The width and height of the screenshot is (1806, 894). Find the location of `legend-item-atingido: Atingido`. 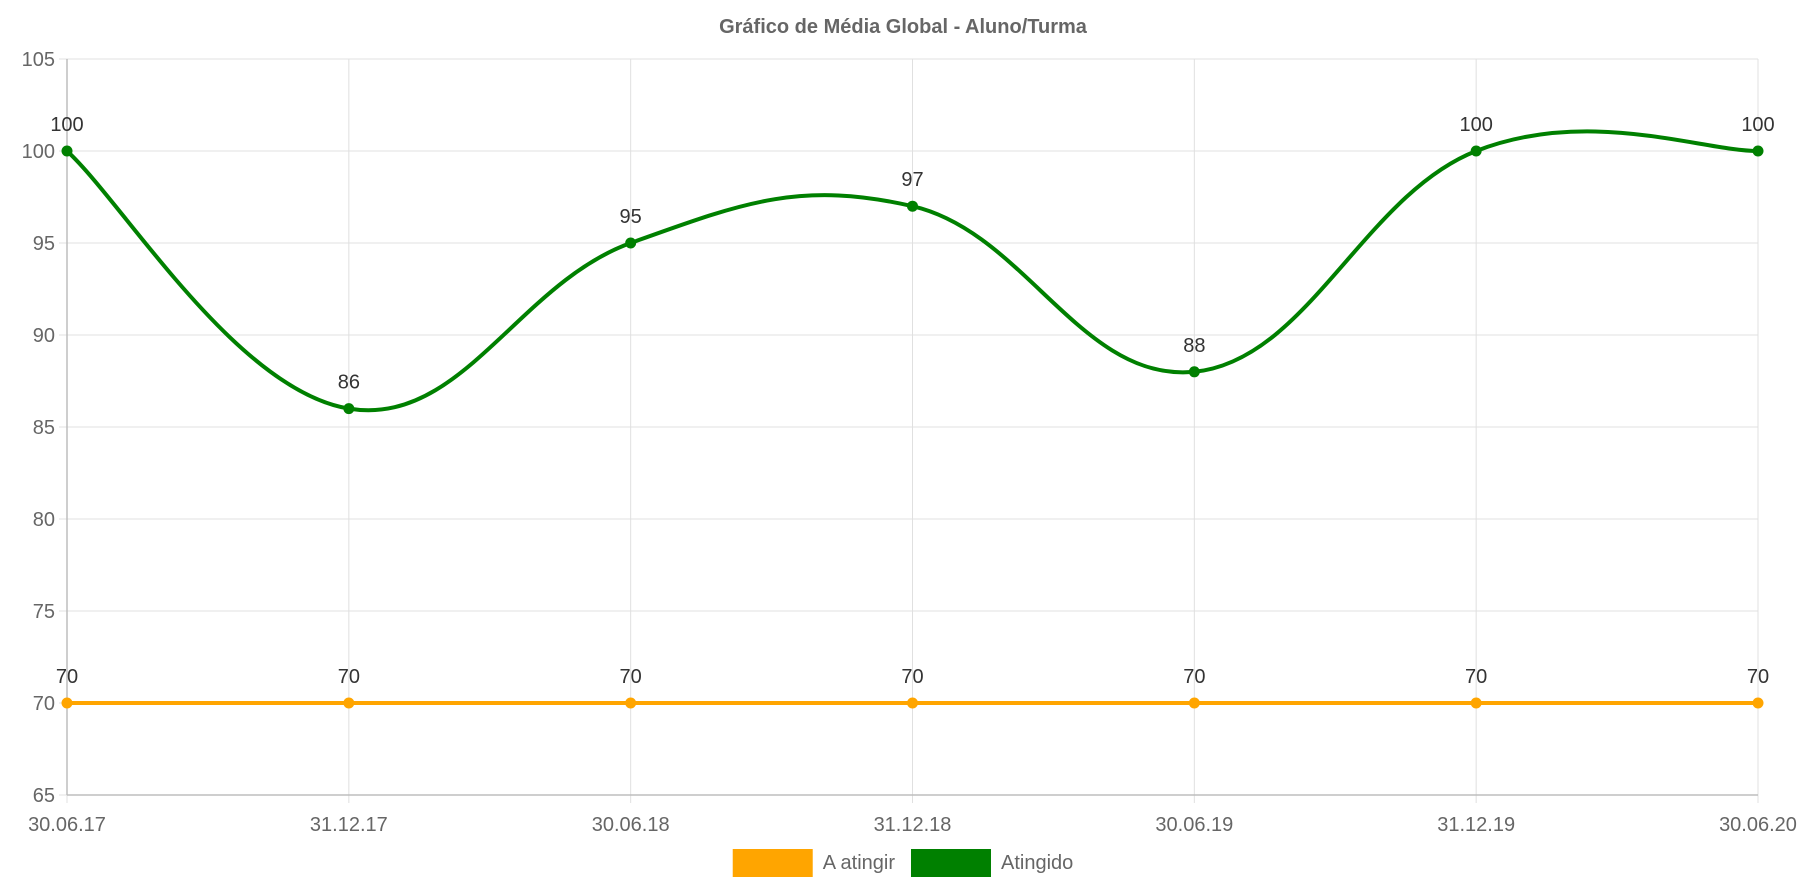

legend-item-atingido: Atingido is located at coordinates (991, 863).